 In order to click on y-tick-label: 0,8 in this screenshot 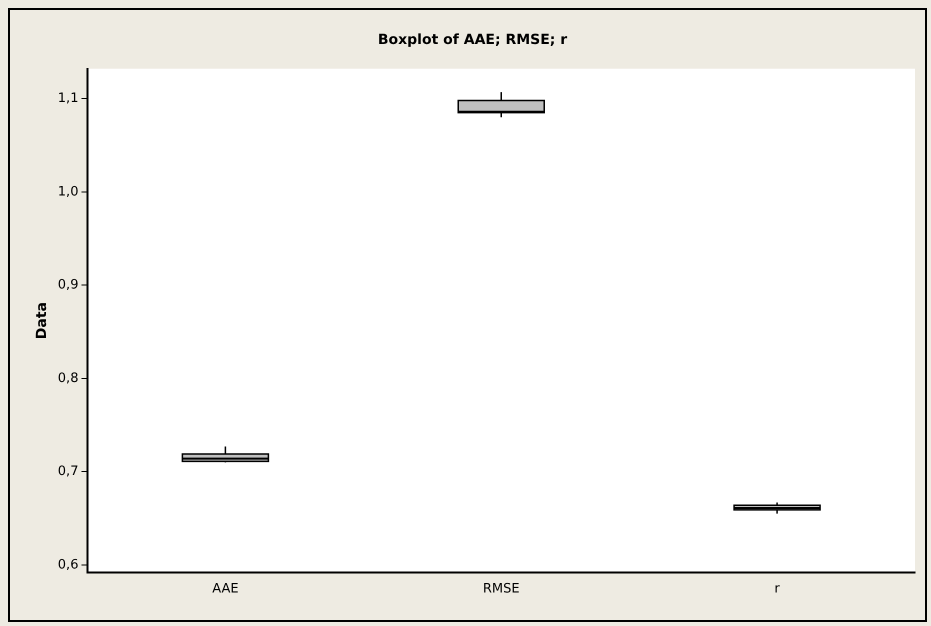, I will do `click(68, 378)`.